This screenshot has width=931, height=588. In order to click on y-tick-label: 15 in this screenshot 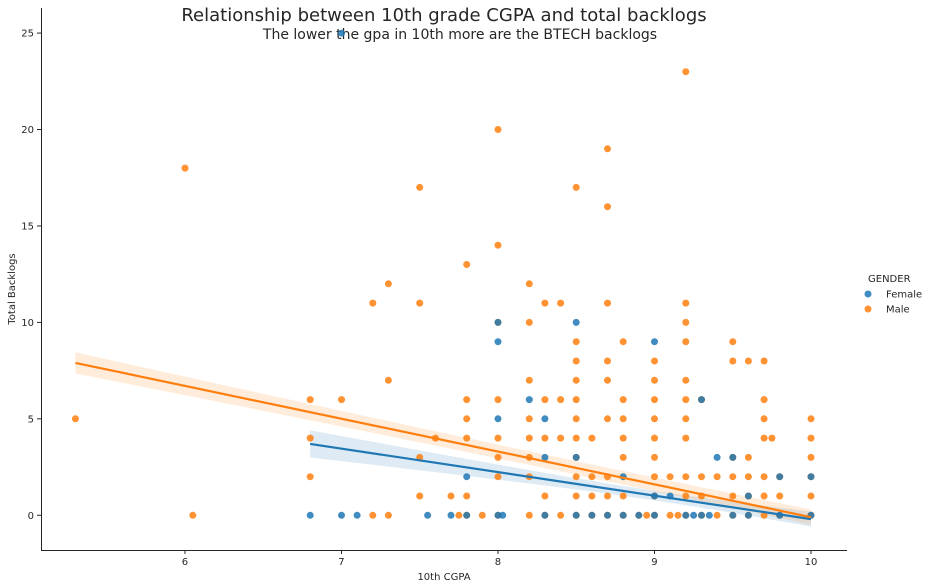, I will do `click(27, 226)`.